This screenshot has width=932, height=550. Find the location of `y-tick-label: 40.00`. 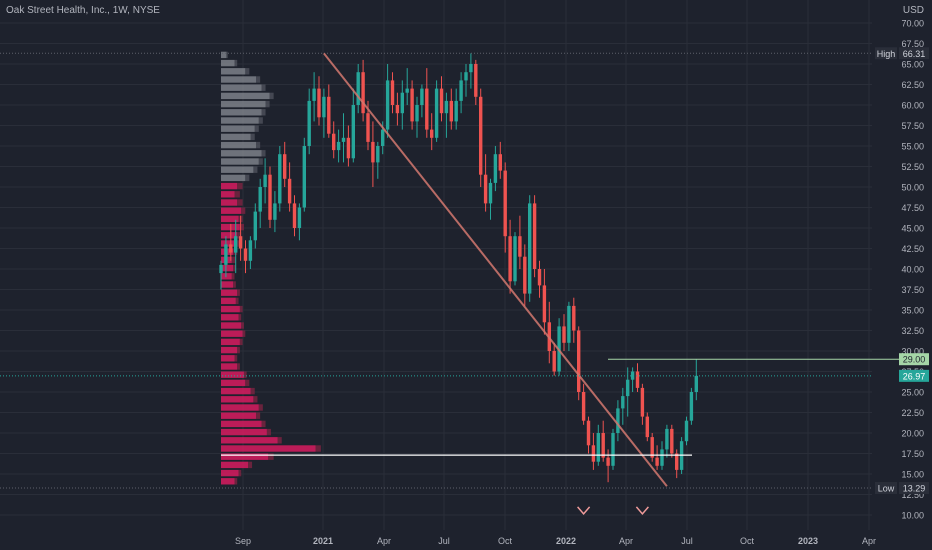

y-tick-label: 40.00 is located at coordinates (912, 270).